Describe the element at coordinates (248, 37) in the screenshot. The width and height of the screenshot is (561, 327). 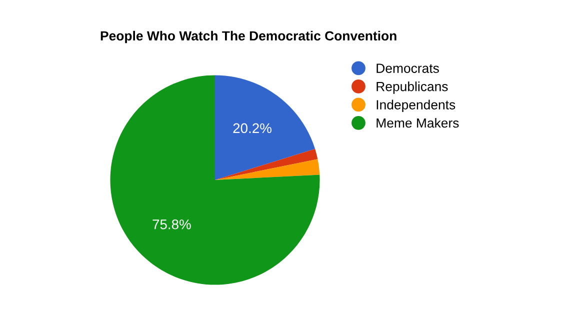
I see `chart-title: People Who Watch The Democratic Convention` at that location.